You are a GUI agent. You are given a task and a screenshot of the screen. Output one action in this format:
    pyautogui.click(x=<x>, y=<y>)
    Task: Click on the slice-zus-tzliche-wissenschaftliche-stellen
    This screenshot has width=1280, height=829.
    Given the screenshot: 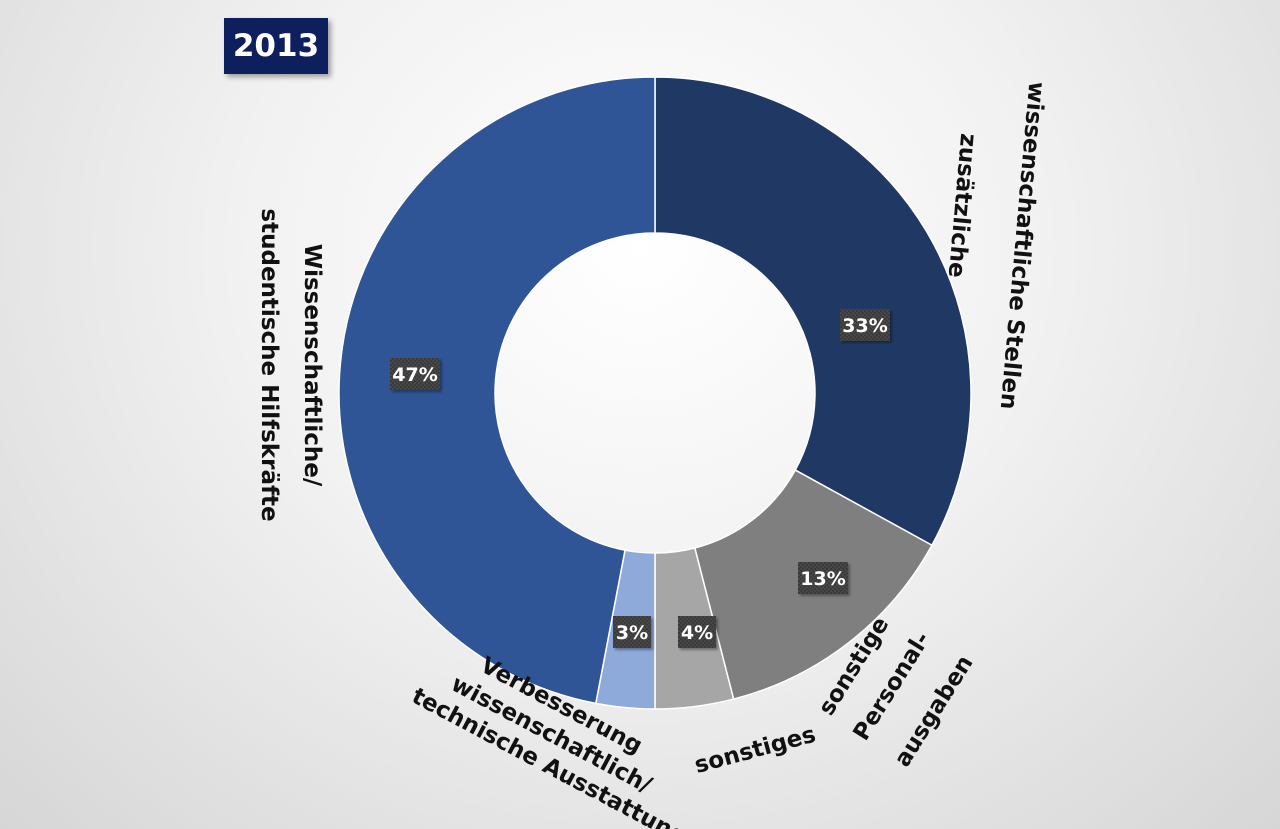 What is the action you would take?
    pyautogui.click(x=813, y=311)
    